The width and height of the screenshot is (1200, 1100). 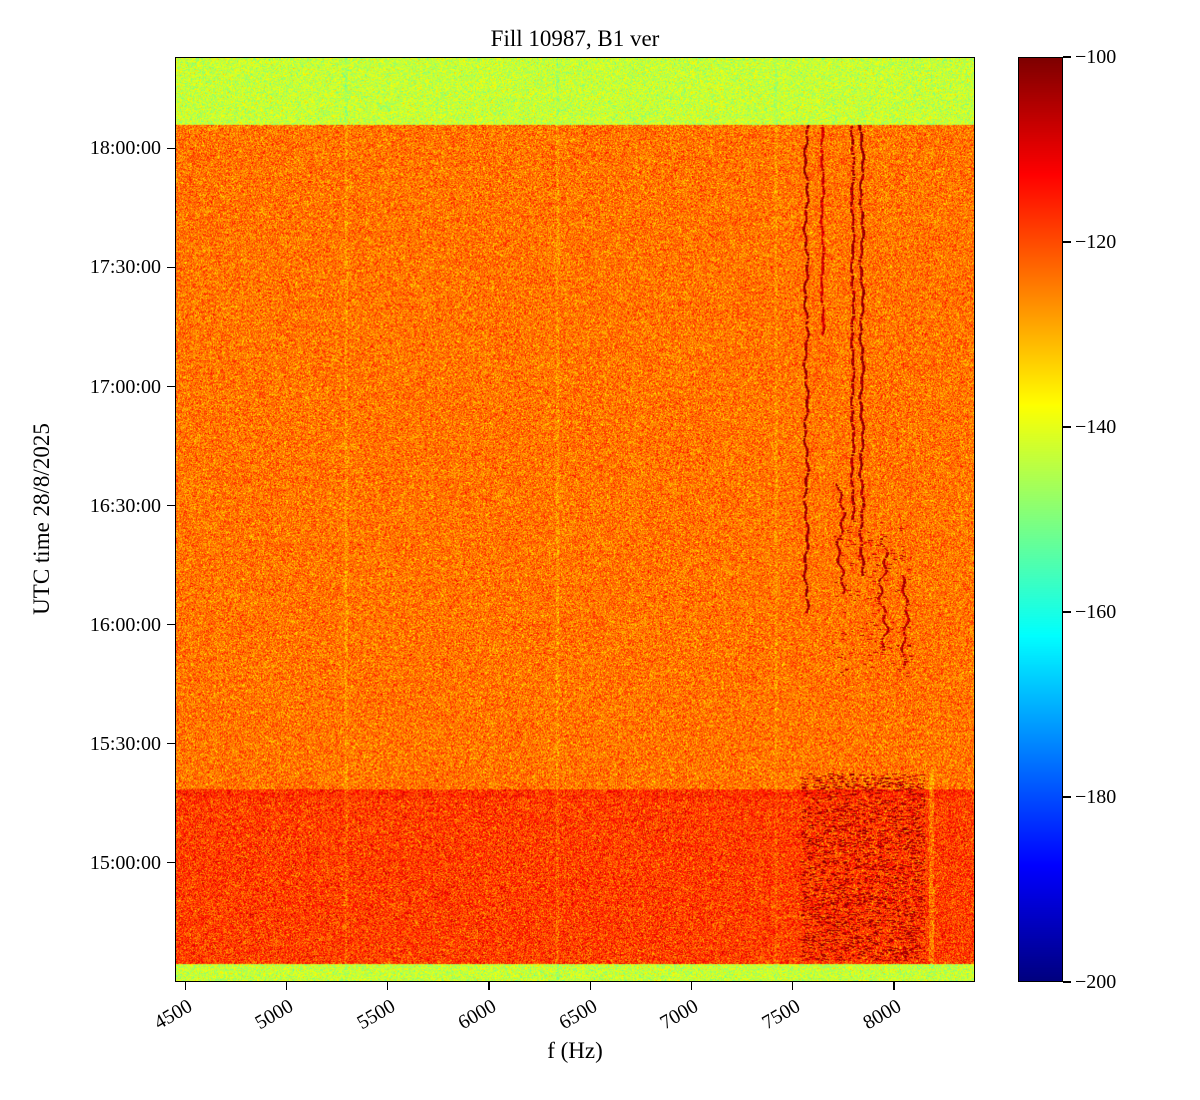 I want to click on colorbar-gradient, so click(x=1040, y=519).